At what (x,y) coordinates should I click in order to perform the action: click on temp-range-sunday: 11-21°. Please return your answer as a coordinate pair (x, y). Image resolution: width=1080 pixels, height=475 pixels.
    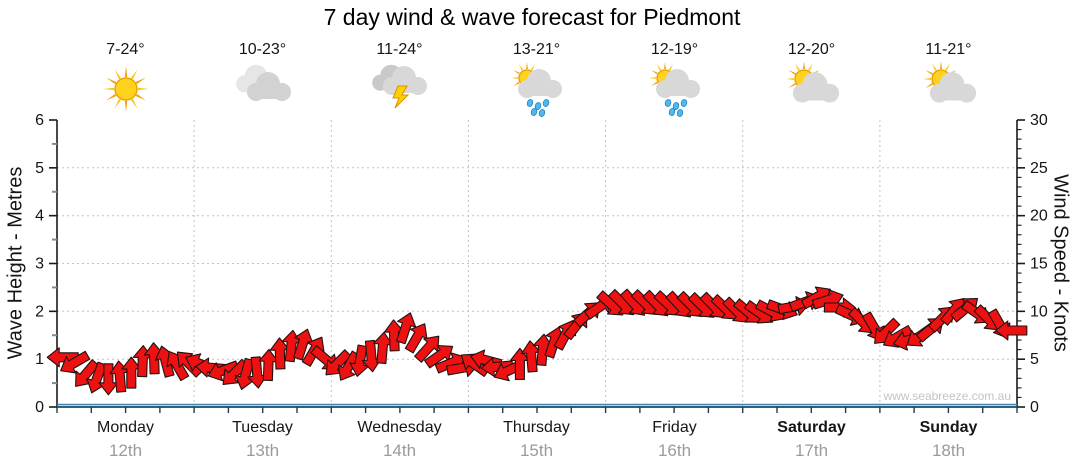
    Looking at the image, I should click on (948, 49).